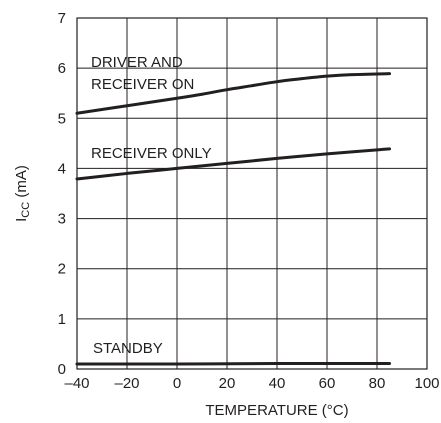  Describe the element at coordinates (128, 348) in the screenshot. I see `series-label: STANDBY` at that location.